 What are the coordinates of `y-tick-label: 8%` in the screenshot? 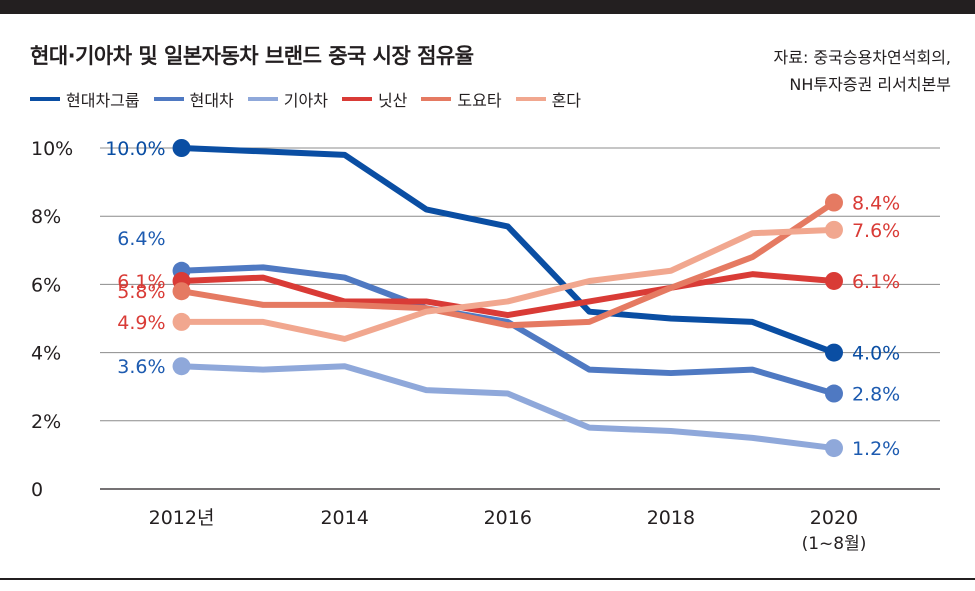 It's located at (46, 217).